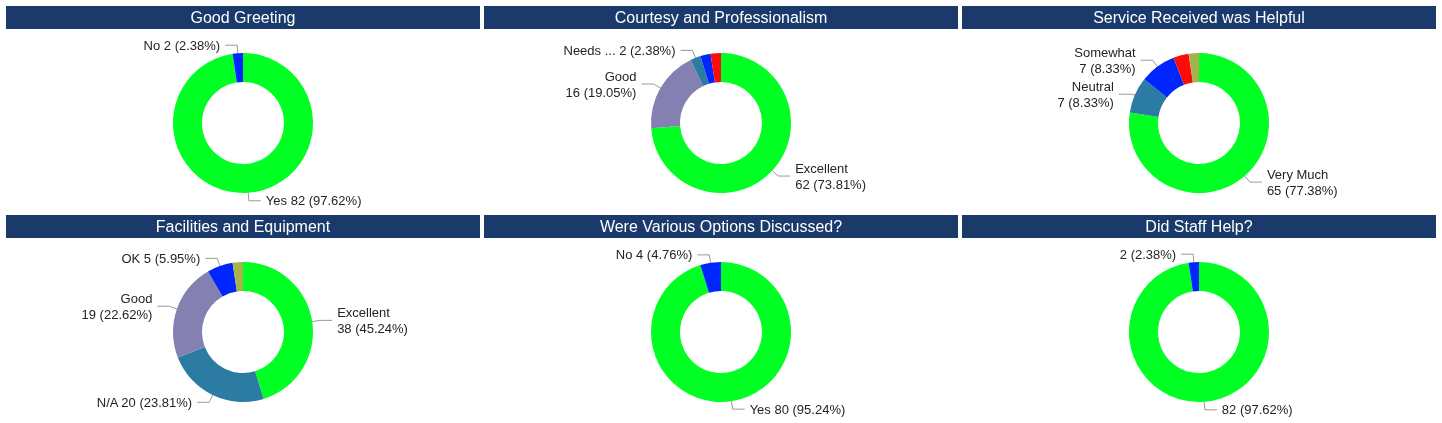 This screenshot has height=423, width=1442. I want to click on chart-title: Courtesy and Professionalism, so click(721, 17).